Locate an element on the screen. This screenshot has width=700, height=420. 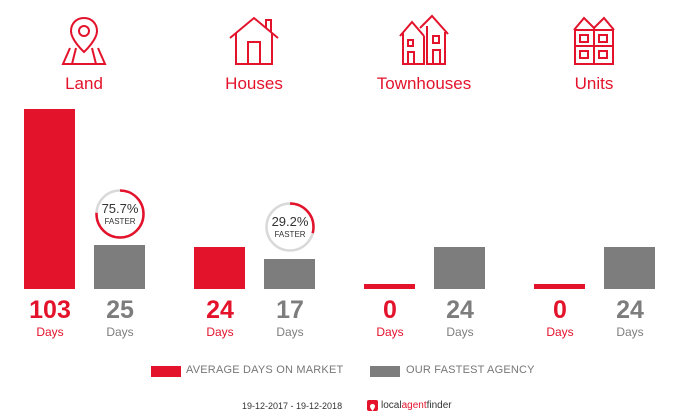
bar-land-market is located at coordinates (49, 199).